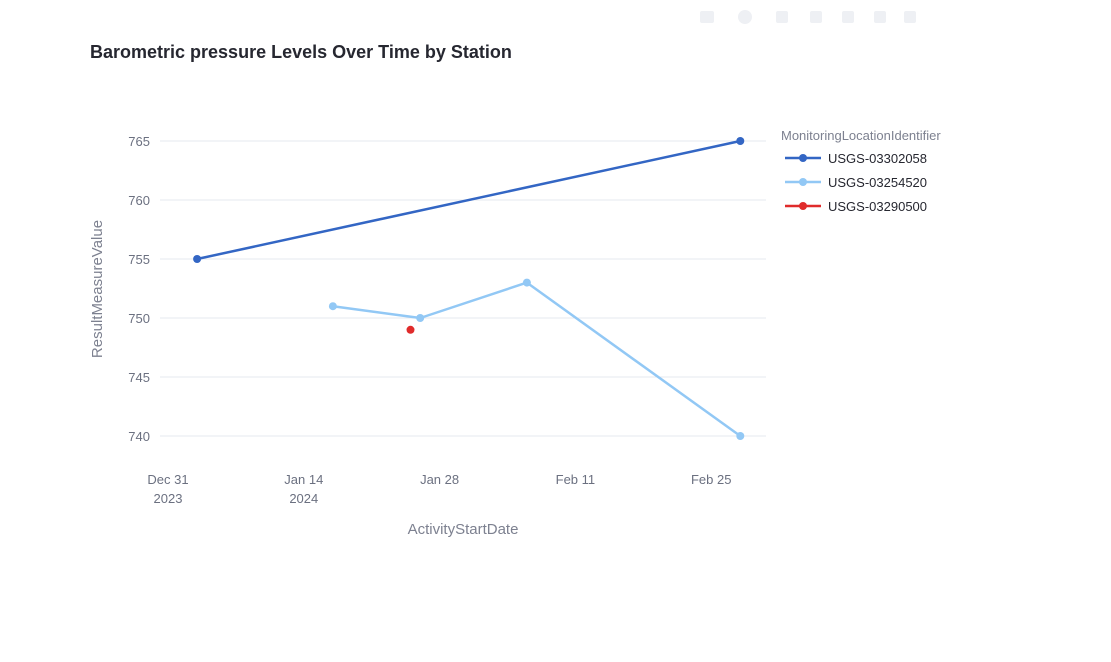 The height and width of the screenshot is (662, 1111). Describe the element at coordinates (782, 17) in the screenshot. I see `pan-icon` at that location.